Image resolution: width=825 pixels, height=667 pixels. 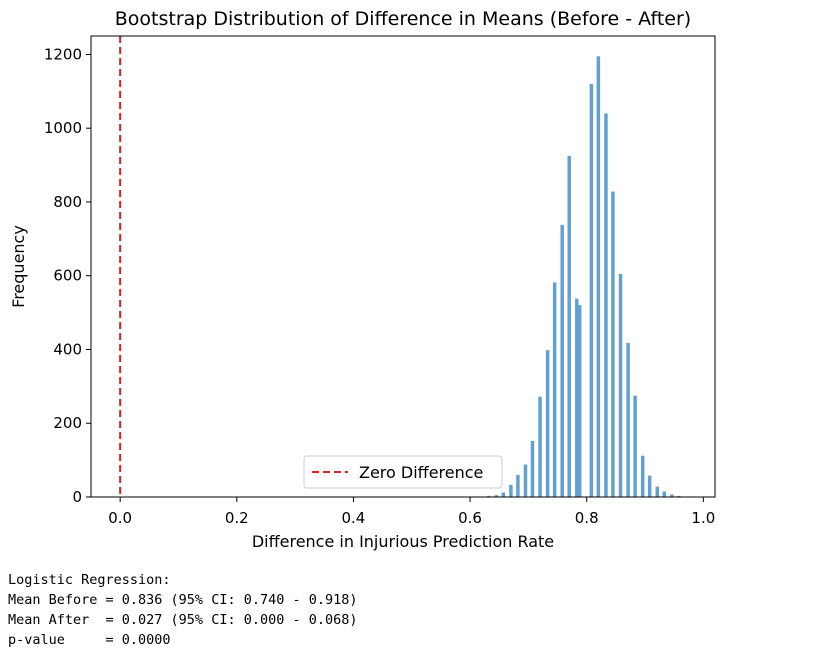 I want to click on y-axis-label: Frequency, so click(x=18, y=266).